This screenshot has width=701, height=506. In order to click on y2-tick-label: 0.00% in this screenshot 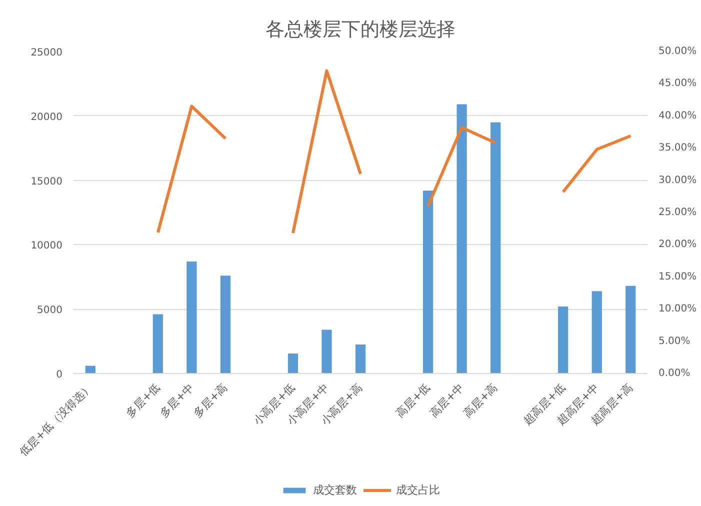, I will do `click(674, 373)`.